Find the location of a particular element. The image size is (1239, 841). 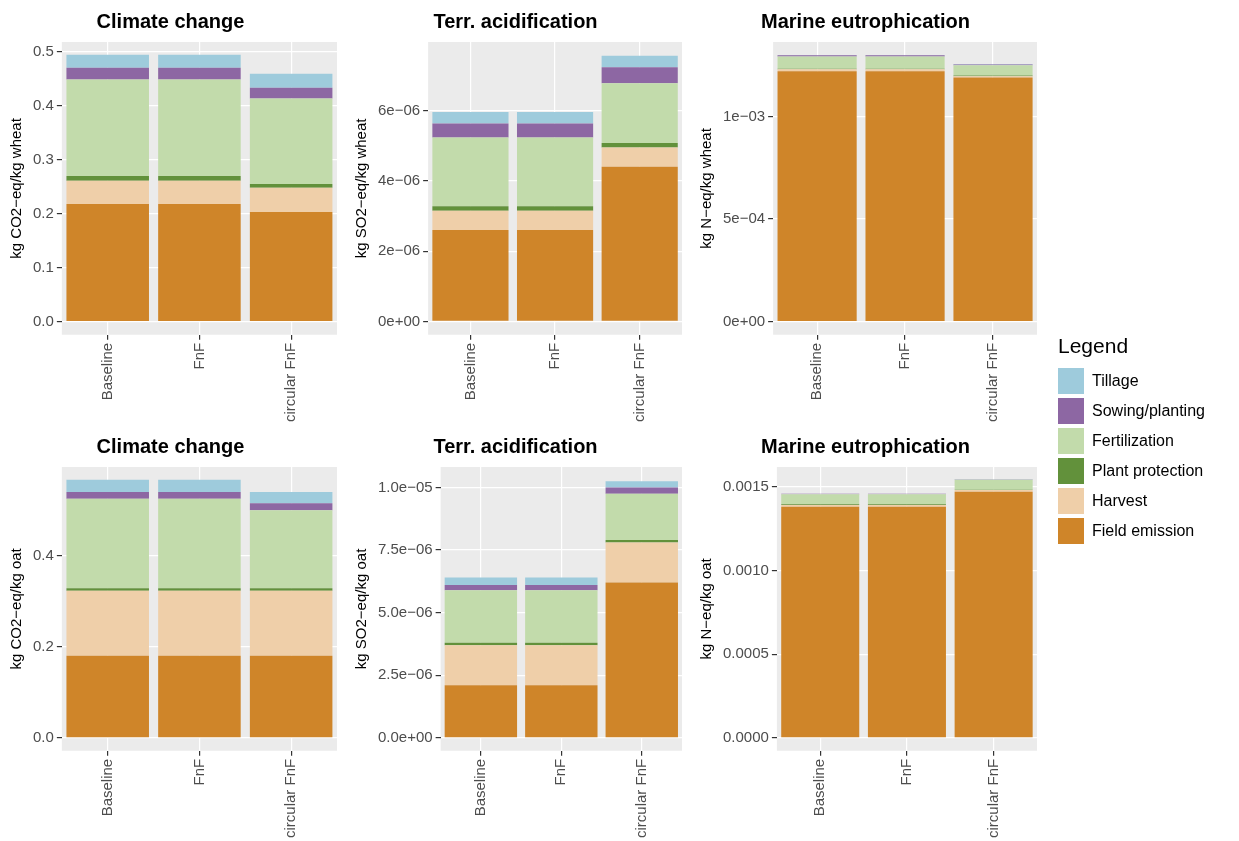

legend-label: Fertilization is located at coordinates (1133, 441).